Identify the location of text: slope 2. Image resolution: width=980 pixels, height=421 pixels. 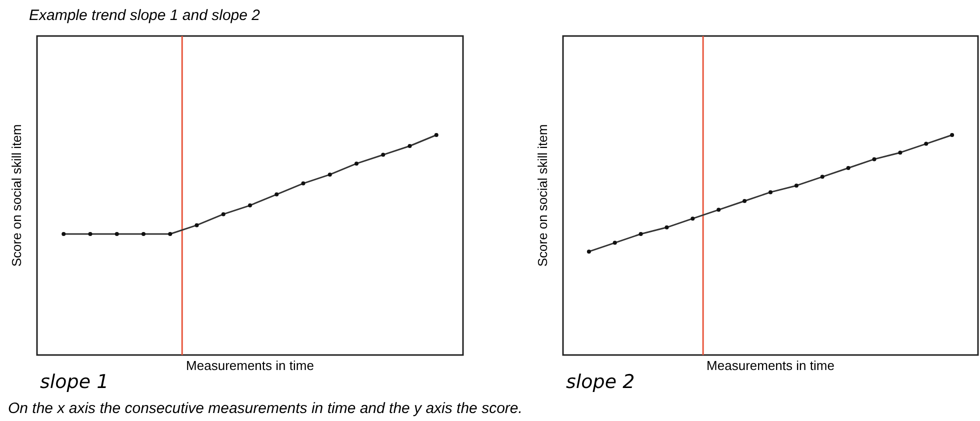
(600, 382).